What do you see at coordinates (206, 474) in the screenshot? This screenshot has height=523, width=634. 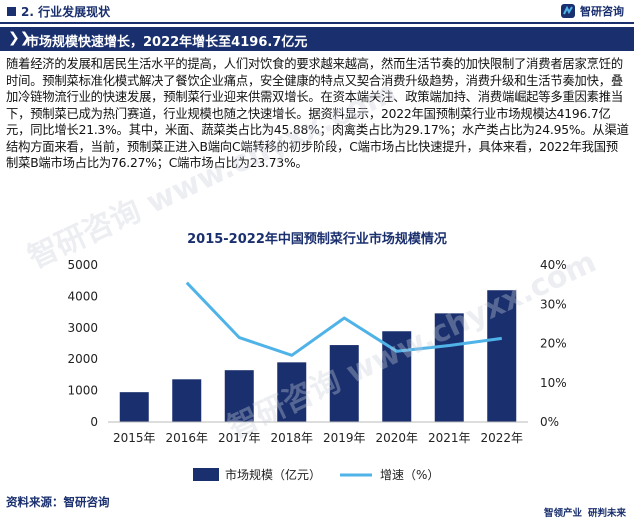 I see `legend-bar-swatch` at bounding box center [206, 474].